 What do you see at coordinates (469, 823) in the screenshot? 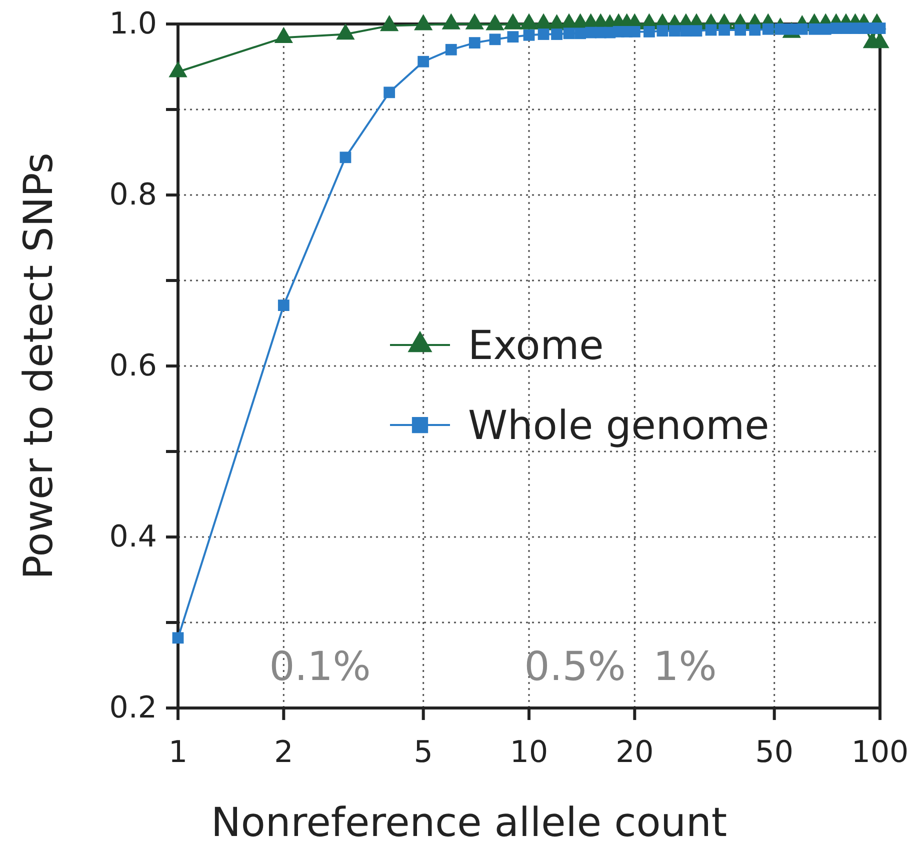
I see `x-axis-title: Nonreference allele count` at bounding box center [469, 823].